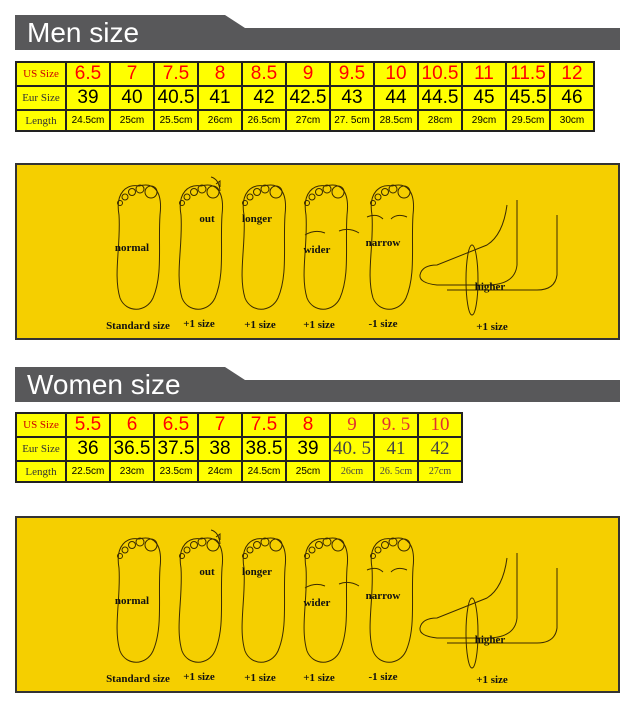 The image size is (635, 707). What do you see at coordinates (308, 98) in the screenshot?
I see `size-cell: 42.5` at bounding box center [308, 98].